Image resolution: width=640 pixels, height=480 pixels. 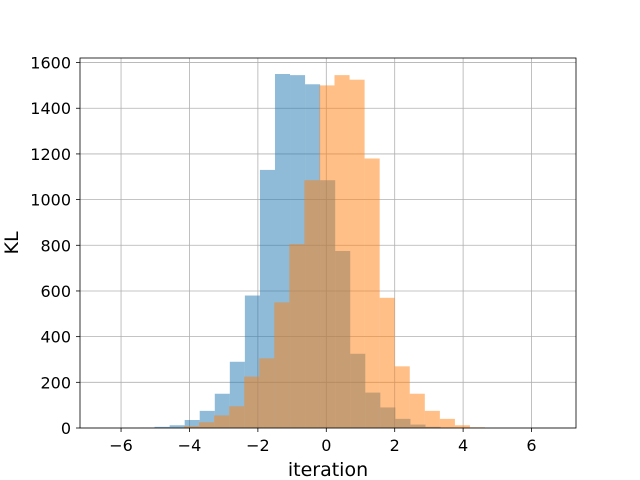 What do you see at coordinates (121, 445) in the screenshot?
I see `x-tick-label: −6` at bounding box center [121, 445].